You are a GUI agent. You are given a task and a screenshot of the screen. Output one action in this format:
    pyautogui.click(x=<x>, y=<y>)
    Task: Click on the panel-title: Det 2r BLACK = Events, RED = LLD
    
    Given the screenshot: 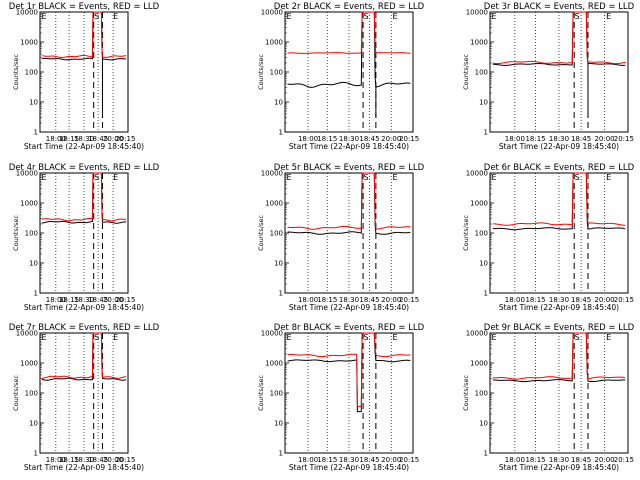 What is the action you would take?
    pyautogui.click(x=349, y=7)
    